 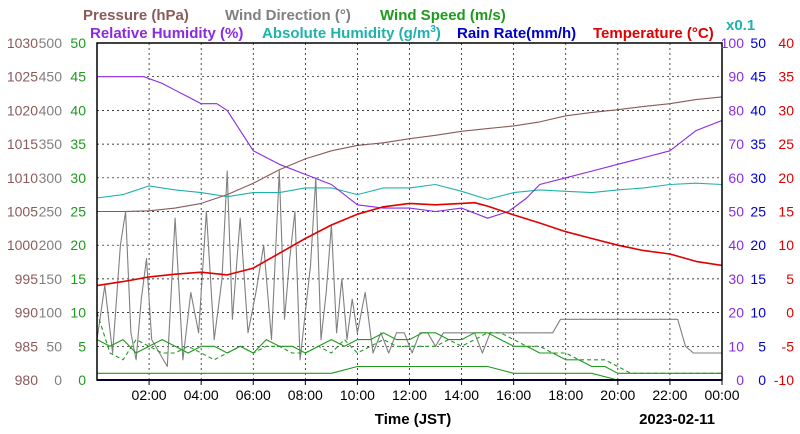 I want to click on y-tick-wind-speed: 0, so click(x=82, y=380).